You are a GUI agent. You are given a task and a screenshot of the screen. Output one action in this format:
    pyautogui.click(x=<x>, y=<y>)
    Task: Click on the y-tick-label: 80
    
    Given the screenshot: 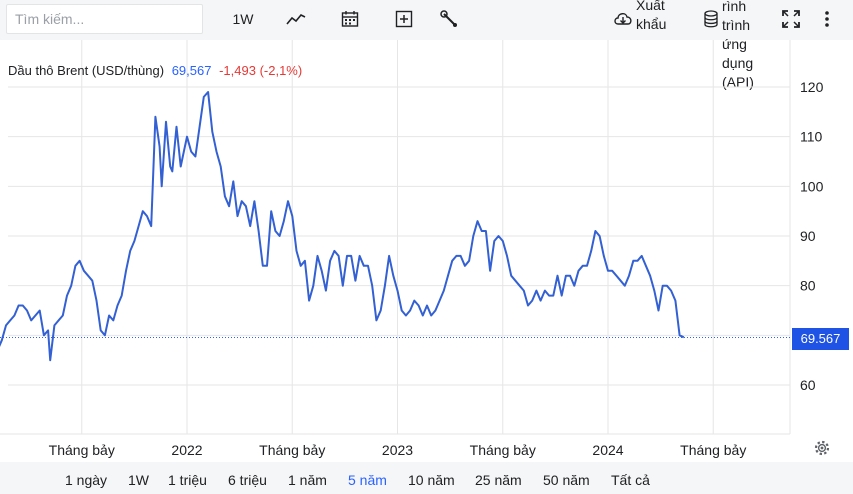 What is the action you would take?
    pyautogui.click(x=808, y=286)
    